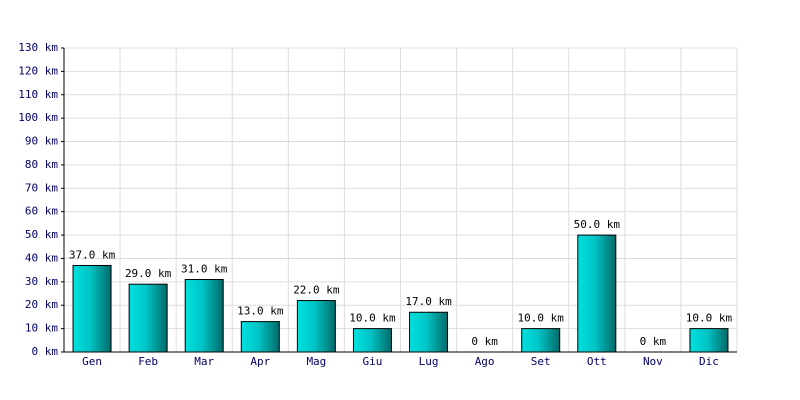  What do you see at coordinates (41, 211) in the screenshot?
I see `y-tick-label: 60 km` at bounding box center [41, 211].